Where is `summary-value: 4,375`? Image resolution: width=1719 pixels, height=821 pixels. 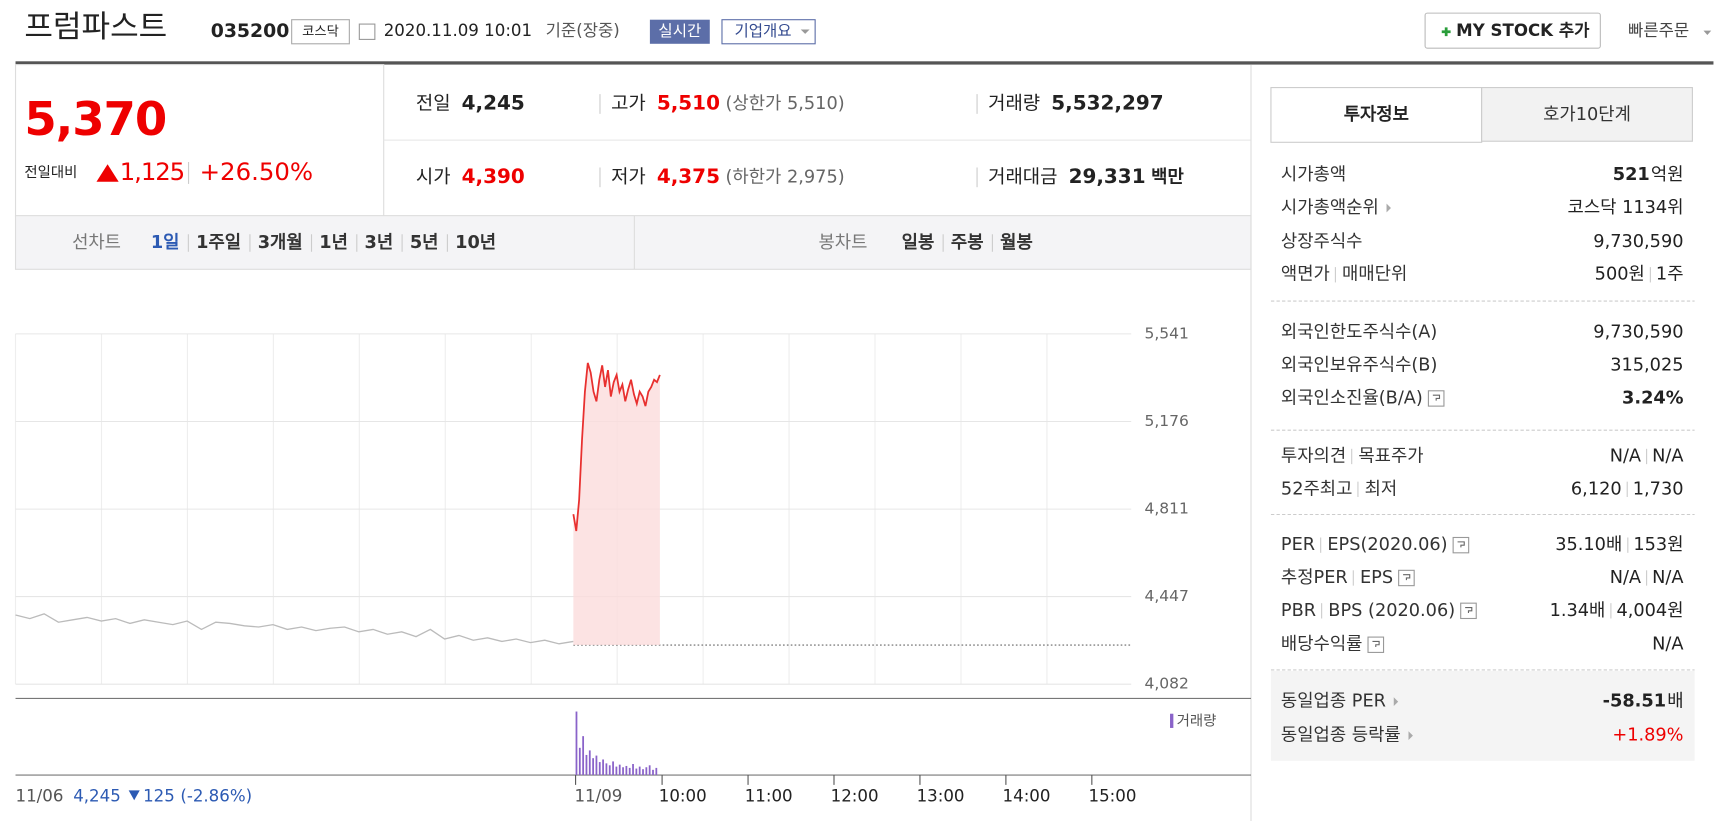 summary-value: 4,375 is located at coordinates (688, 176).